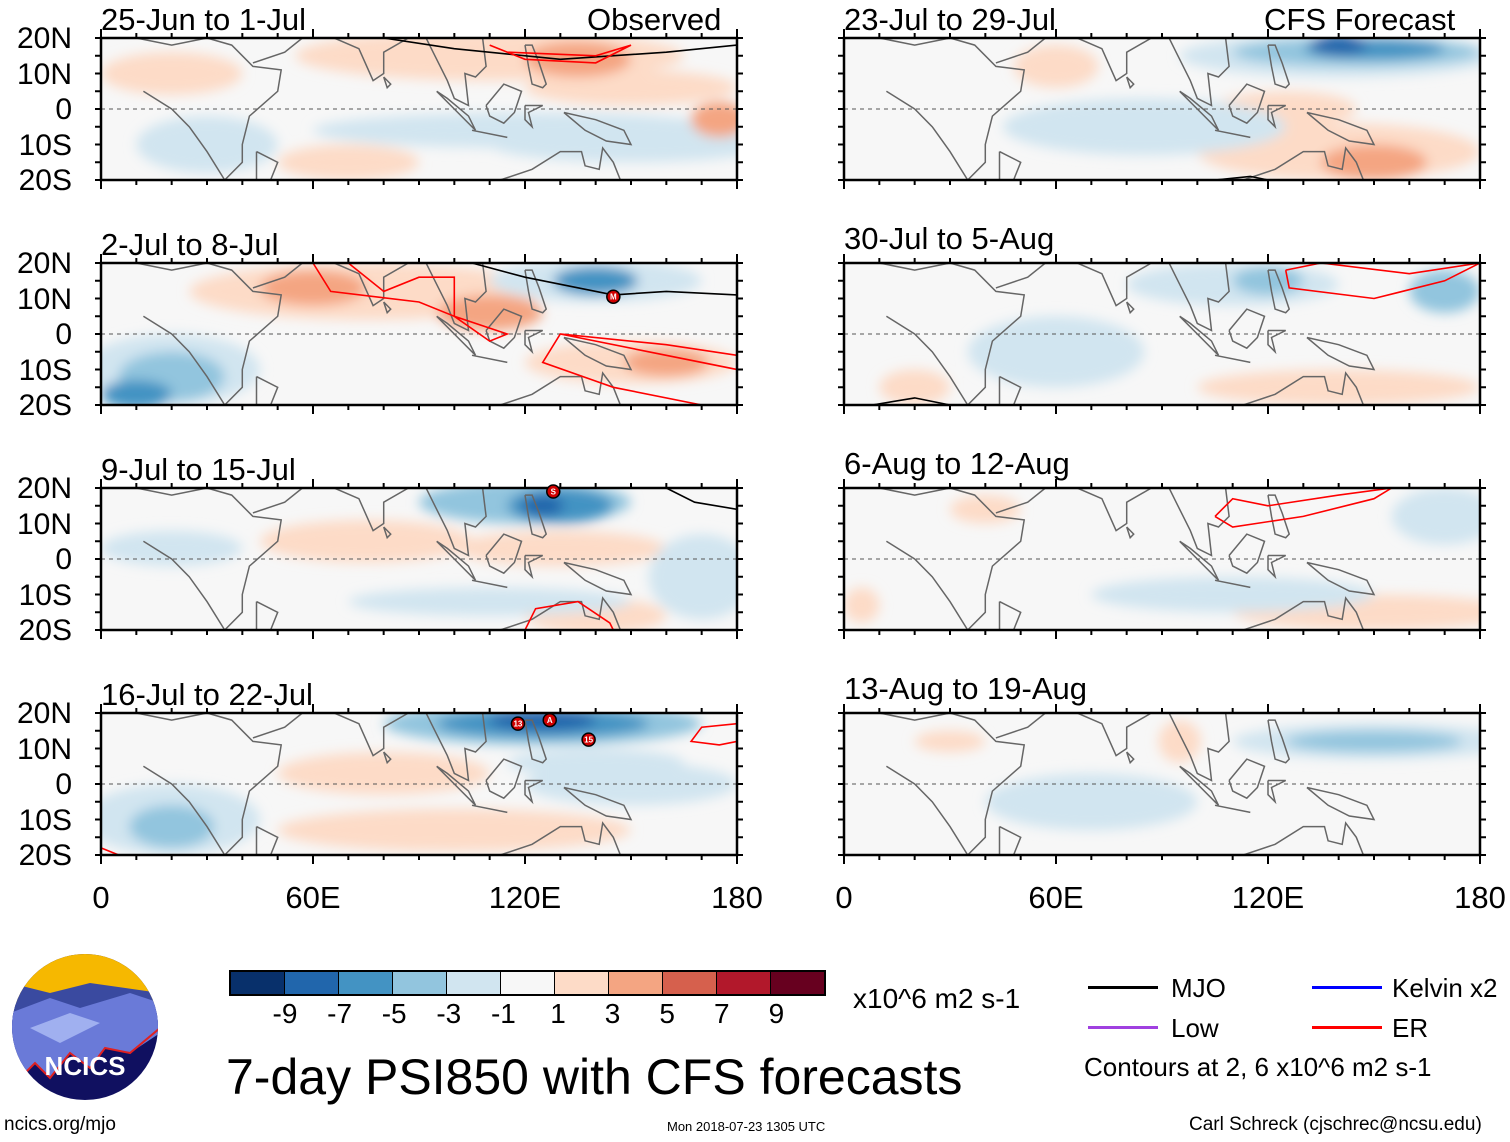  Describe the element at coordinates (394, 1013) in the screenshot. I see `colorbar-tick: -5` at that location.